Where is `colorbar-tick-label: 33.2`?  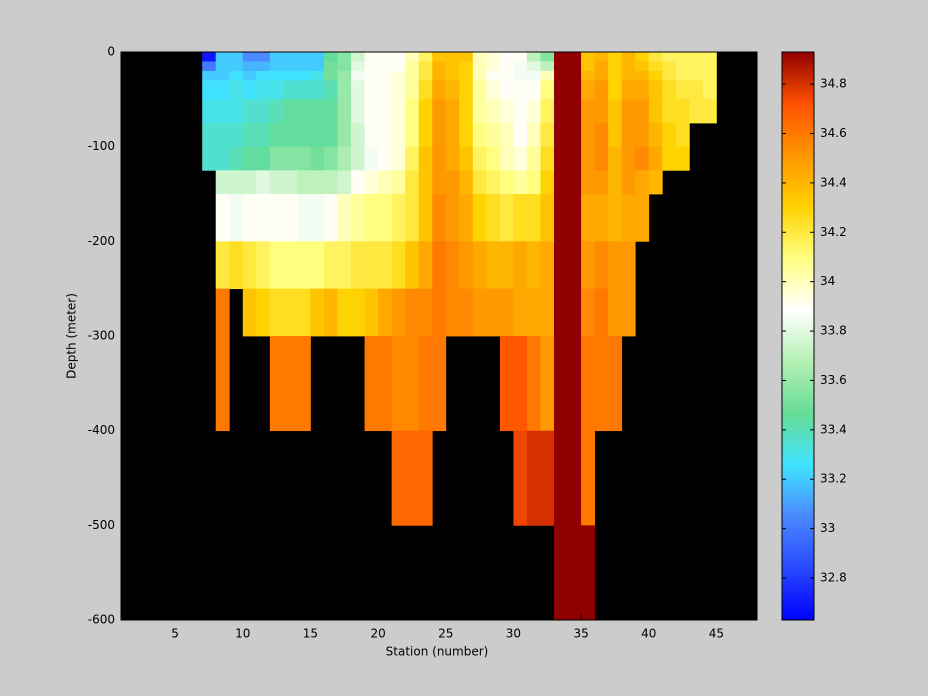
colorbar-tick-label: 33.2 is located at coordinates (833, 479).